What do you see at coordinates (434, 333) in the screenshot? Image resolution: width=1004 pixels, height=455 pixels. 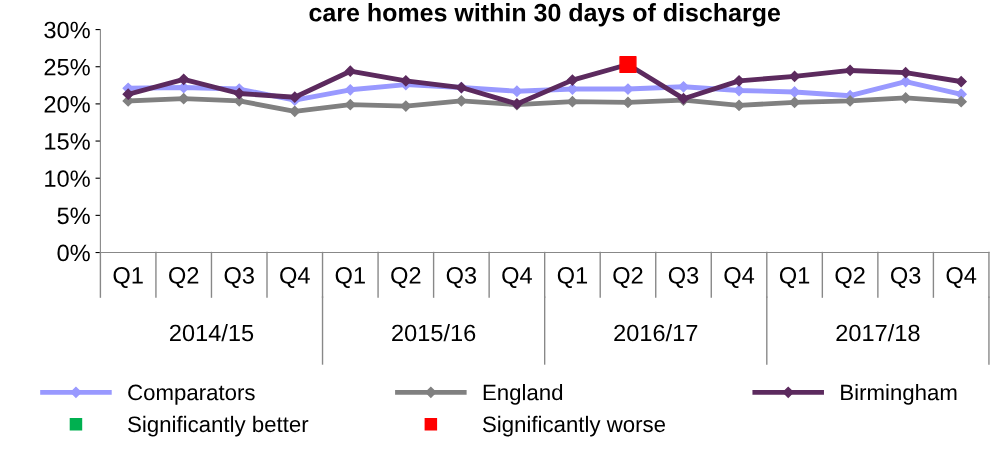 I see `text: 2015/16` at bounding box center [434, 333].